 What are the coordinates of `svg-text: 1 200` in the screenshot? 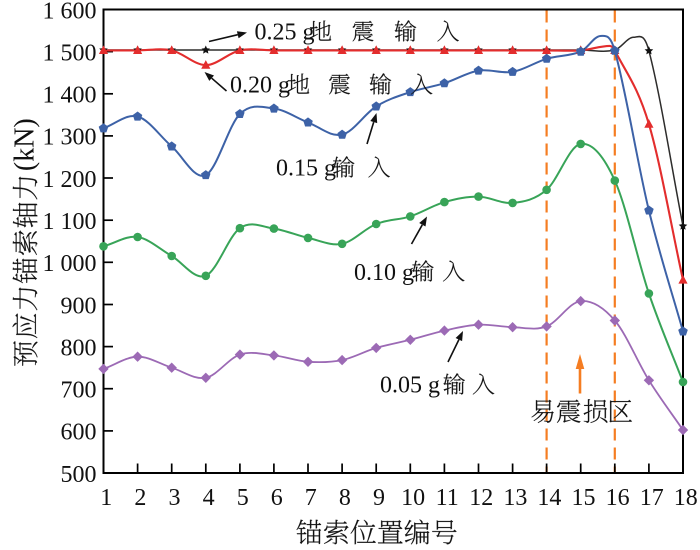 It's located at (70, 180).